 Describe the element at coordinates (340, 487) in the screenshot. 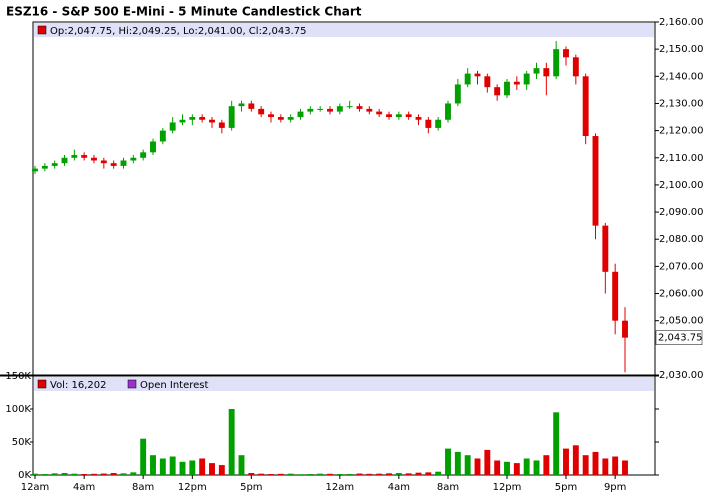

I see `x-tick-label: 12am` at that location.